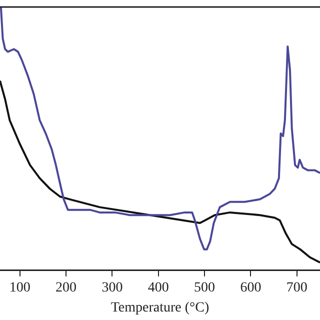 This screenshot has width=320, height=320. What do you see at coordinates (205, 288) in the screenshot?
I see `x-tick-label: 500` at bounding box center [205, 288].